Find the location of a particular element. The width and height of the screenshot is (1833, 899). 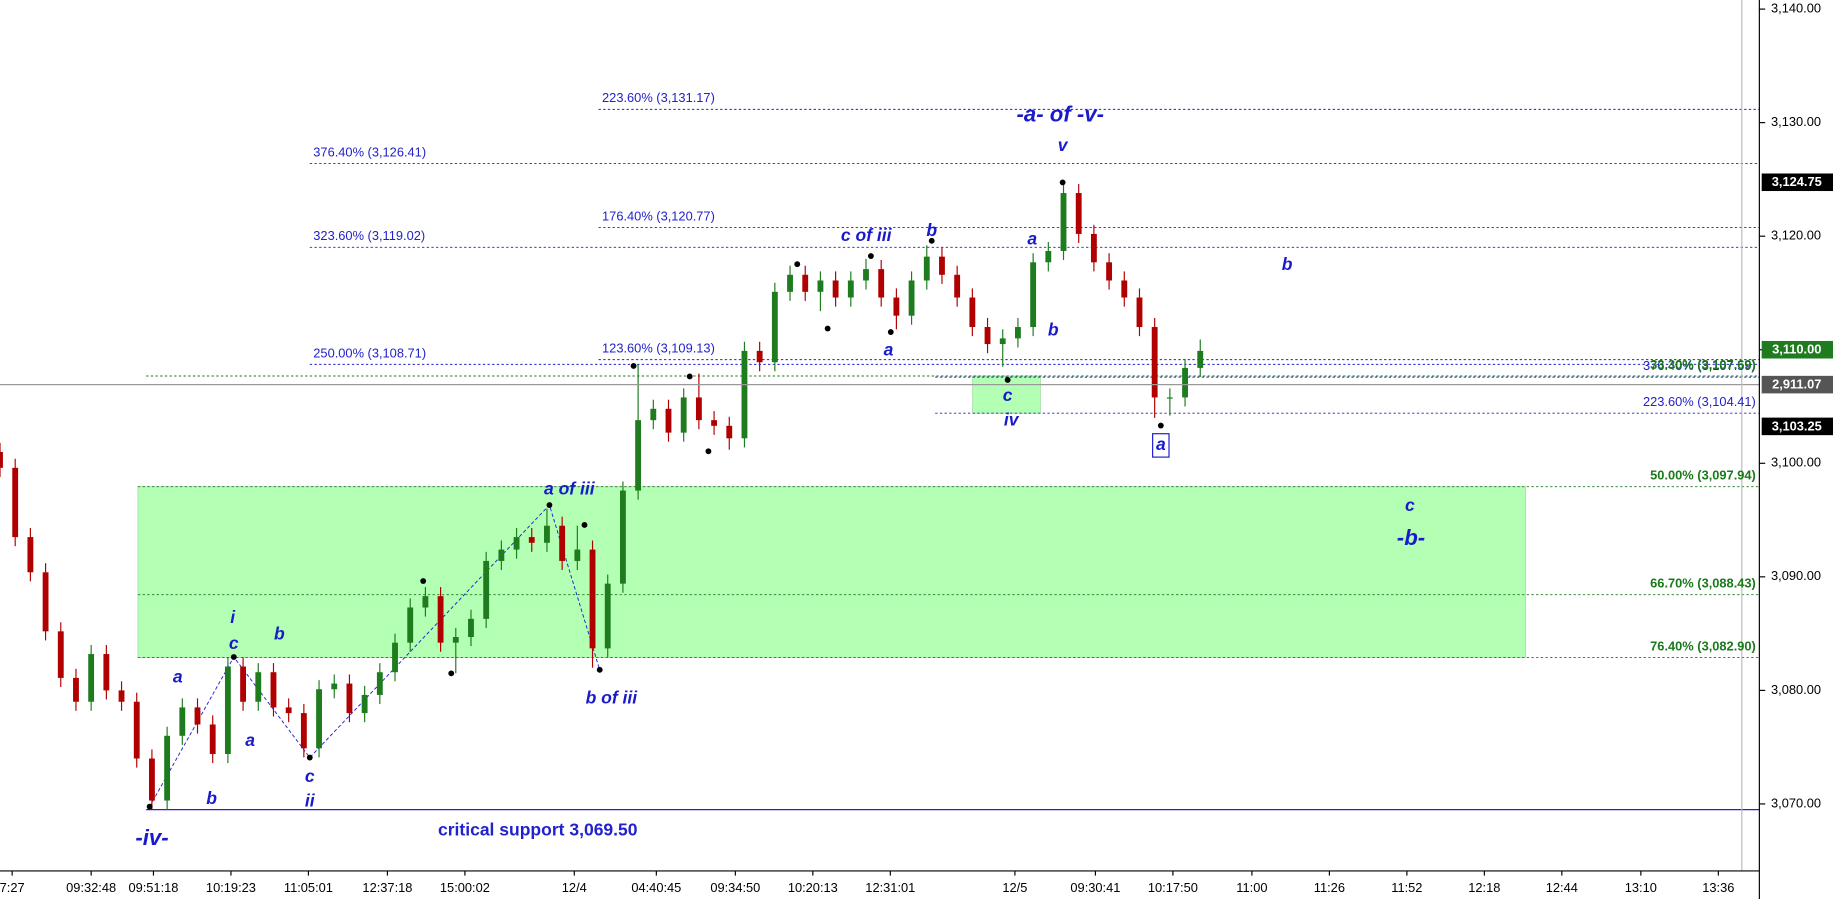

x-tick-label: 11:05:01 is located at coordinates (308, 887).